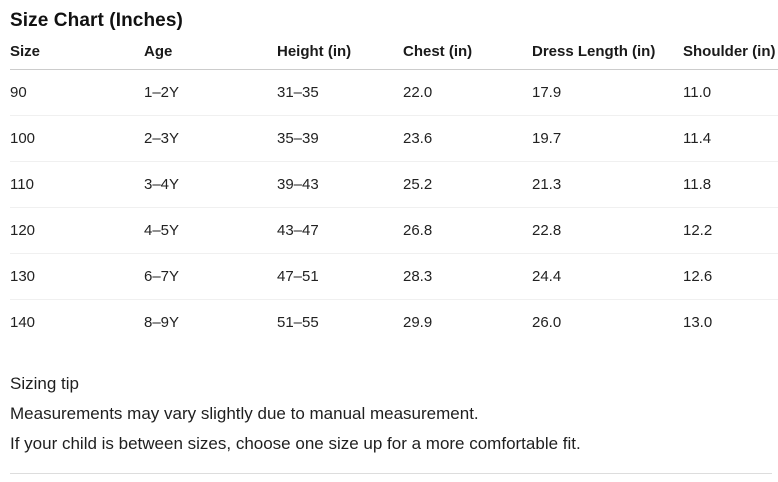 This screenshot has height=482, width=778. I want to click on table-cell: 11.8, so click(730, 184).